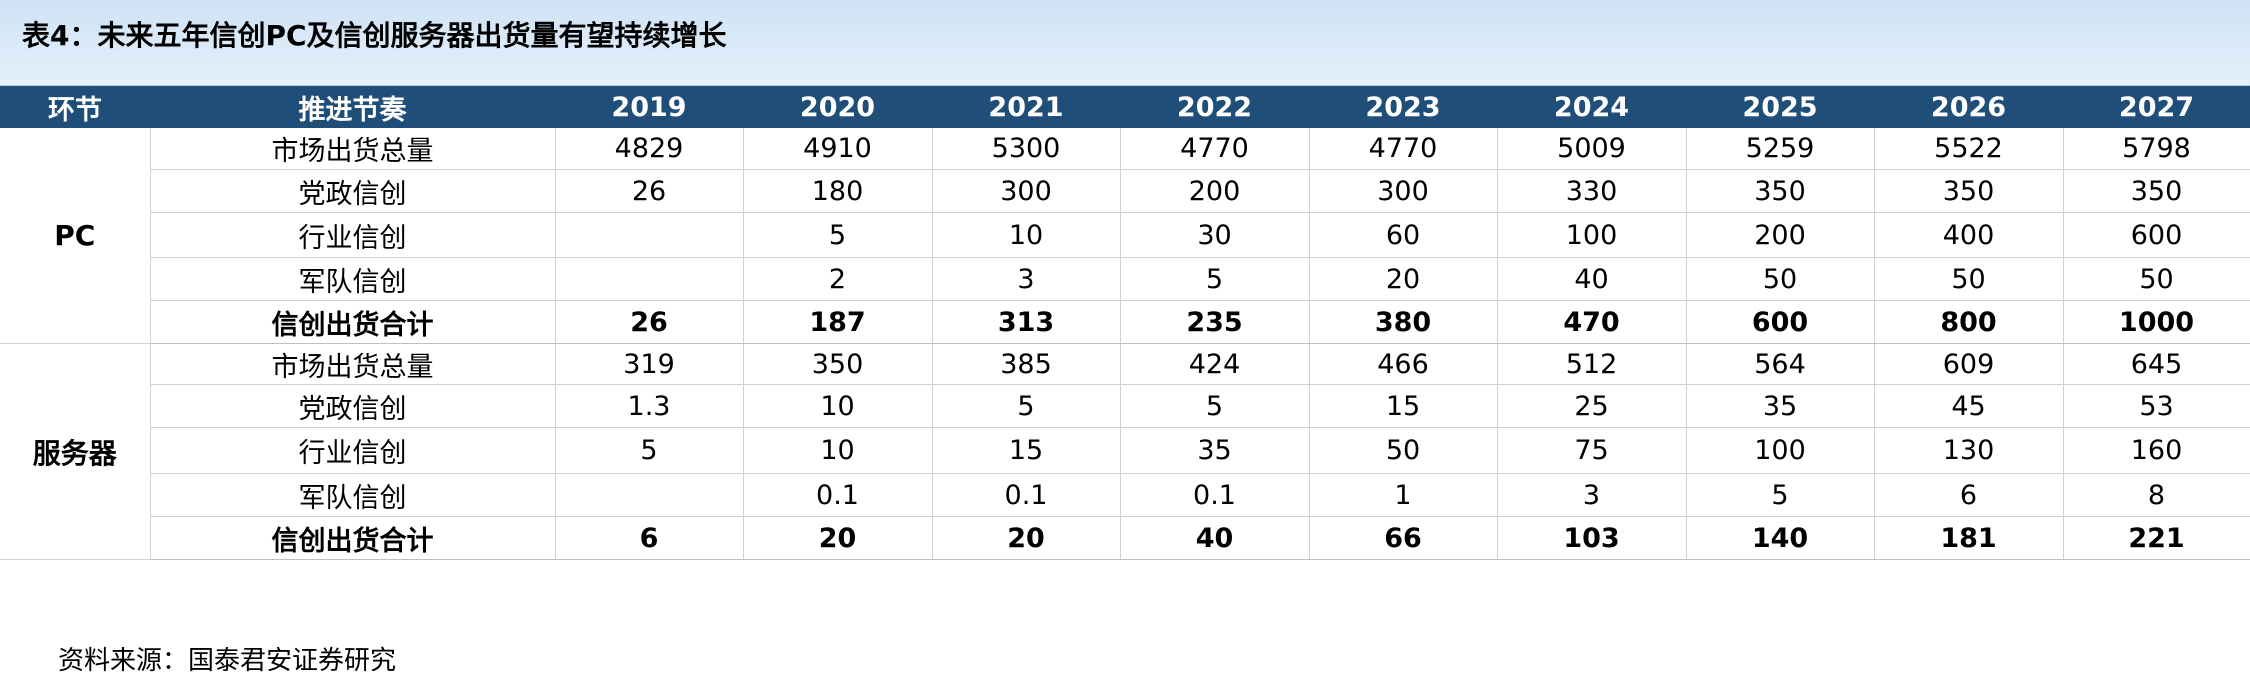 This screenshot has height=680, width=2250. I want to click on value-cell: 609, so click(1969, 364).